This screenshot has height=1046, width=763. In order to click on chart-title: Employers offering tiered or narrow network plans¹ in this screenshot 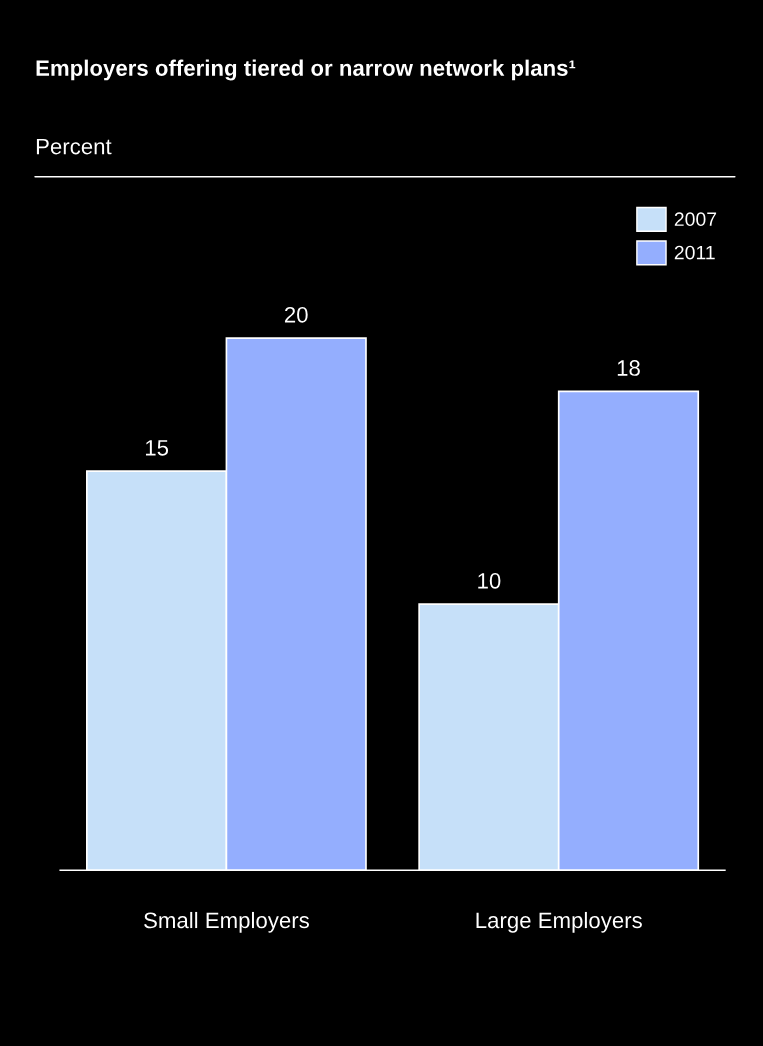, I will do `click(306, 70)`.